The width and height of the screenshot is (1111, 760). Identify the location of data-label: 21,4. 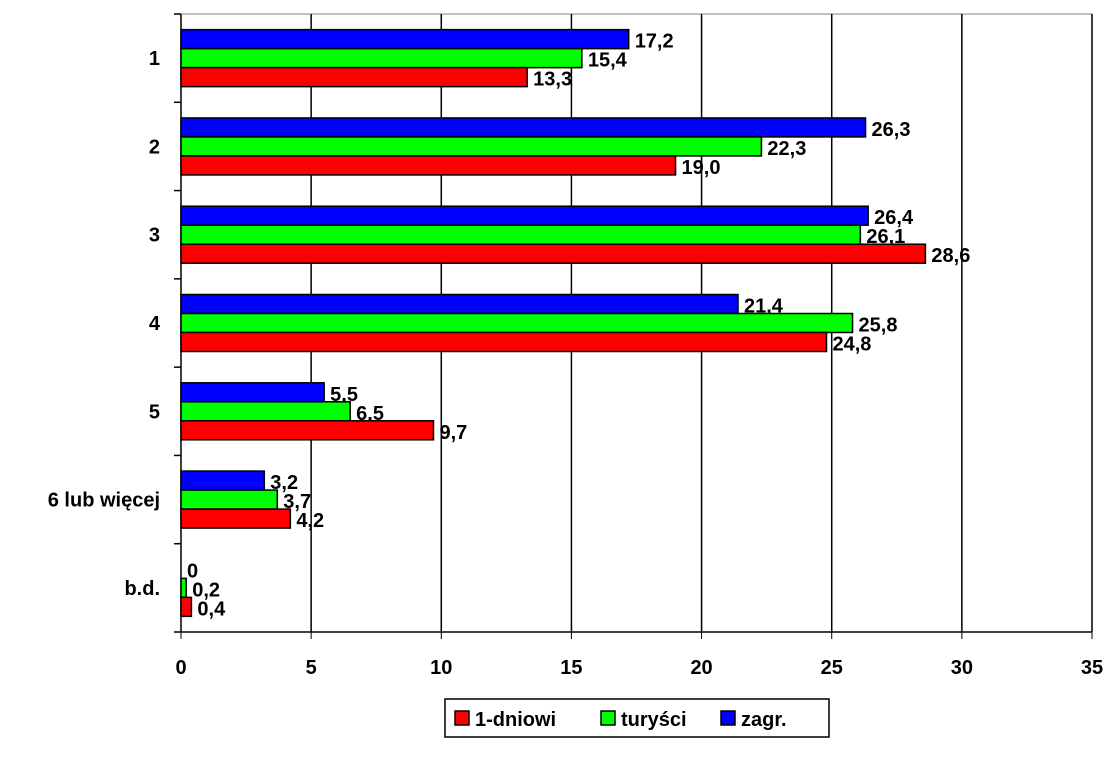
(764, 307).